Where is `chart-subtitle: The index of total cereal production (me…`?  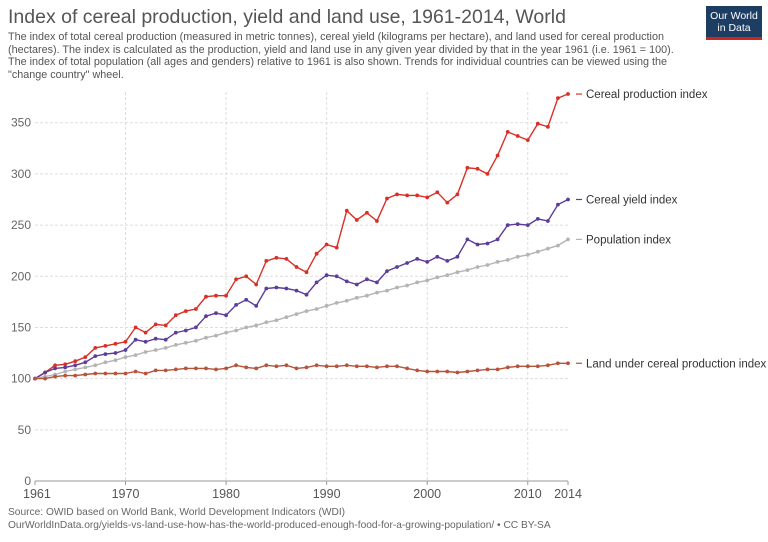
chart-subtitle: The index of total cereal production (me… is located at coordinates (348, 56).